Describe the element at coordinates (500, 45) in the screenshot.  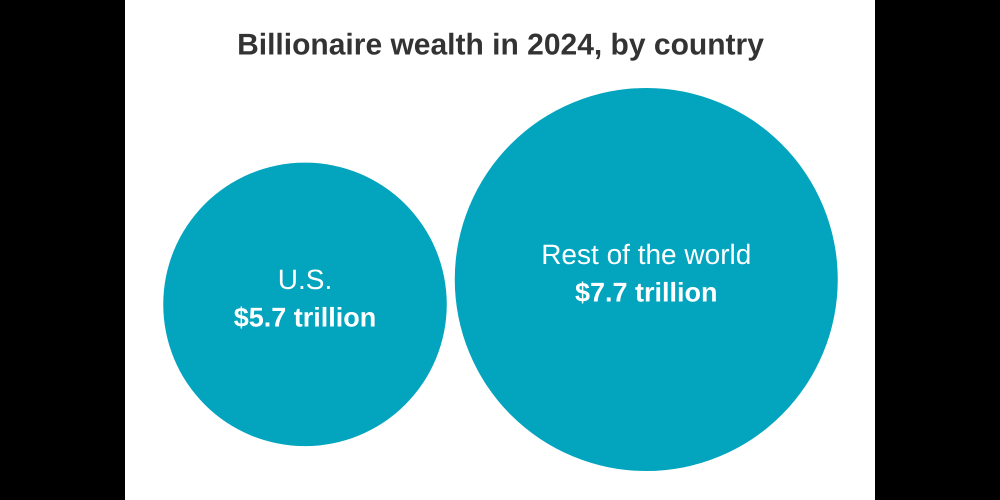
I see `text: Billionaire wealth in 2024, by country` at that location.